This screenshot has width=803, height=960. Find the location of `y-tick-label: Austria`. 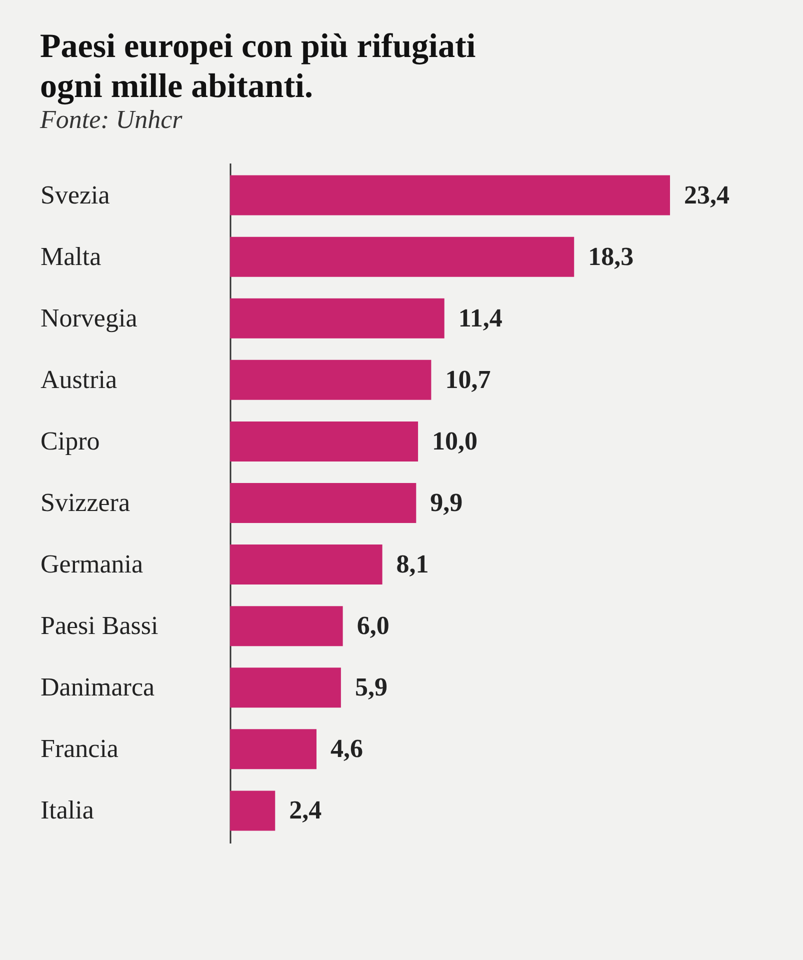

y-tick-label: Austria is located at coordinates (79, 379).